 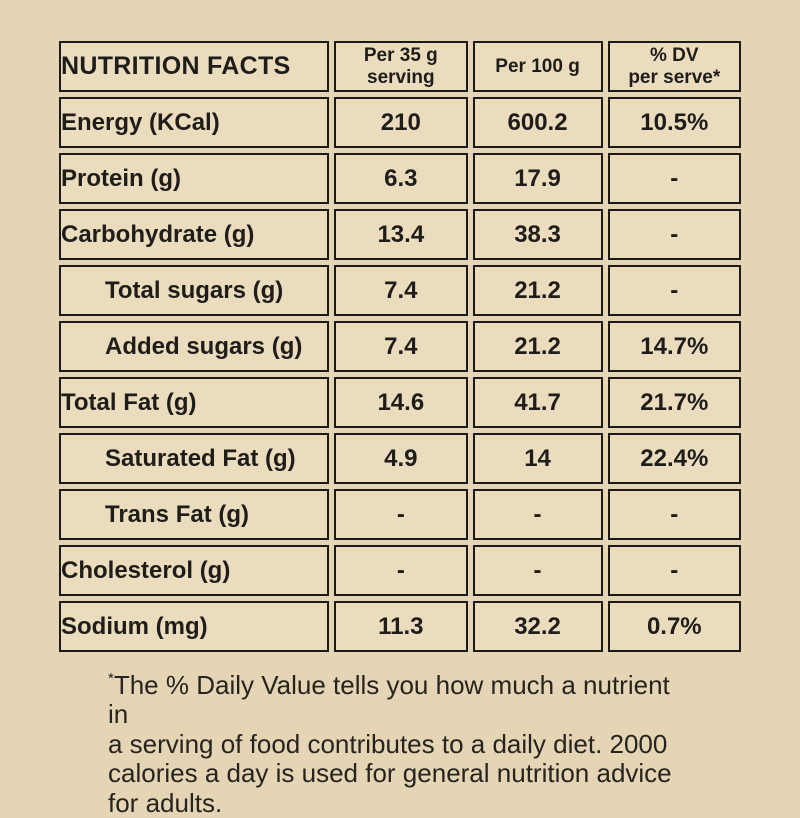 I want to click on value-dv: 22.4%, so click(x=674, y=458).